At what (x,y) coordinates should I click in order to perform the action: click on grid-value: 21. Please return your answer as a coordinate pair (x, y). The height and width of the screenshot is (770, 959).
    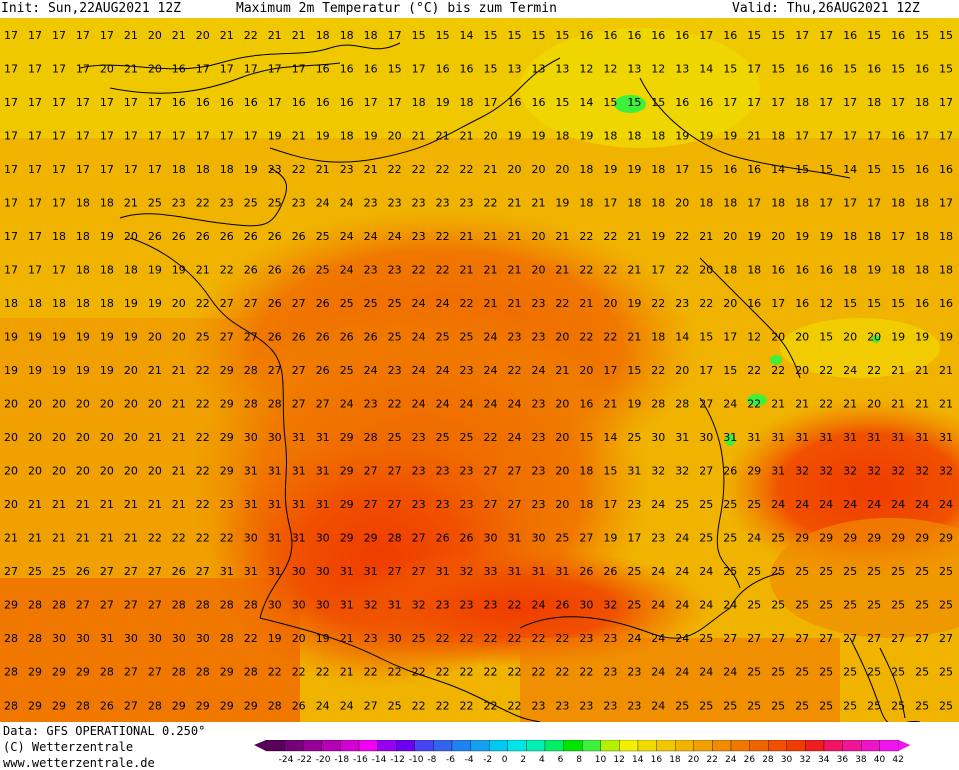
    Looking at the image, I should click on (419, 135).